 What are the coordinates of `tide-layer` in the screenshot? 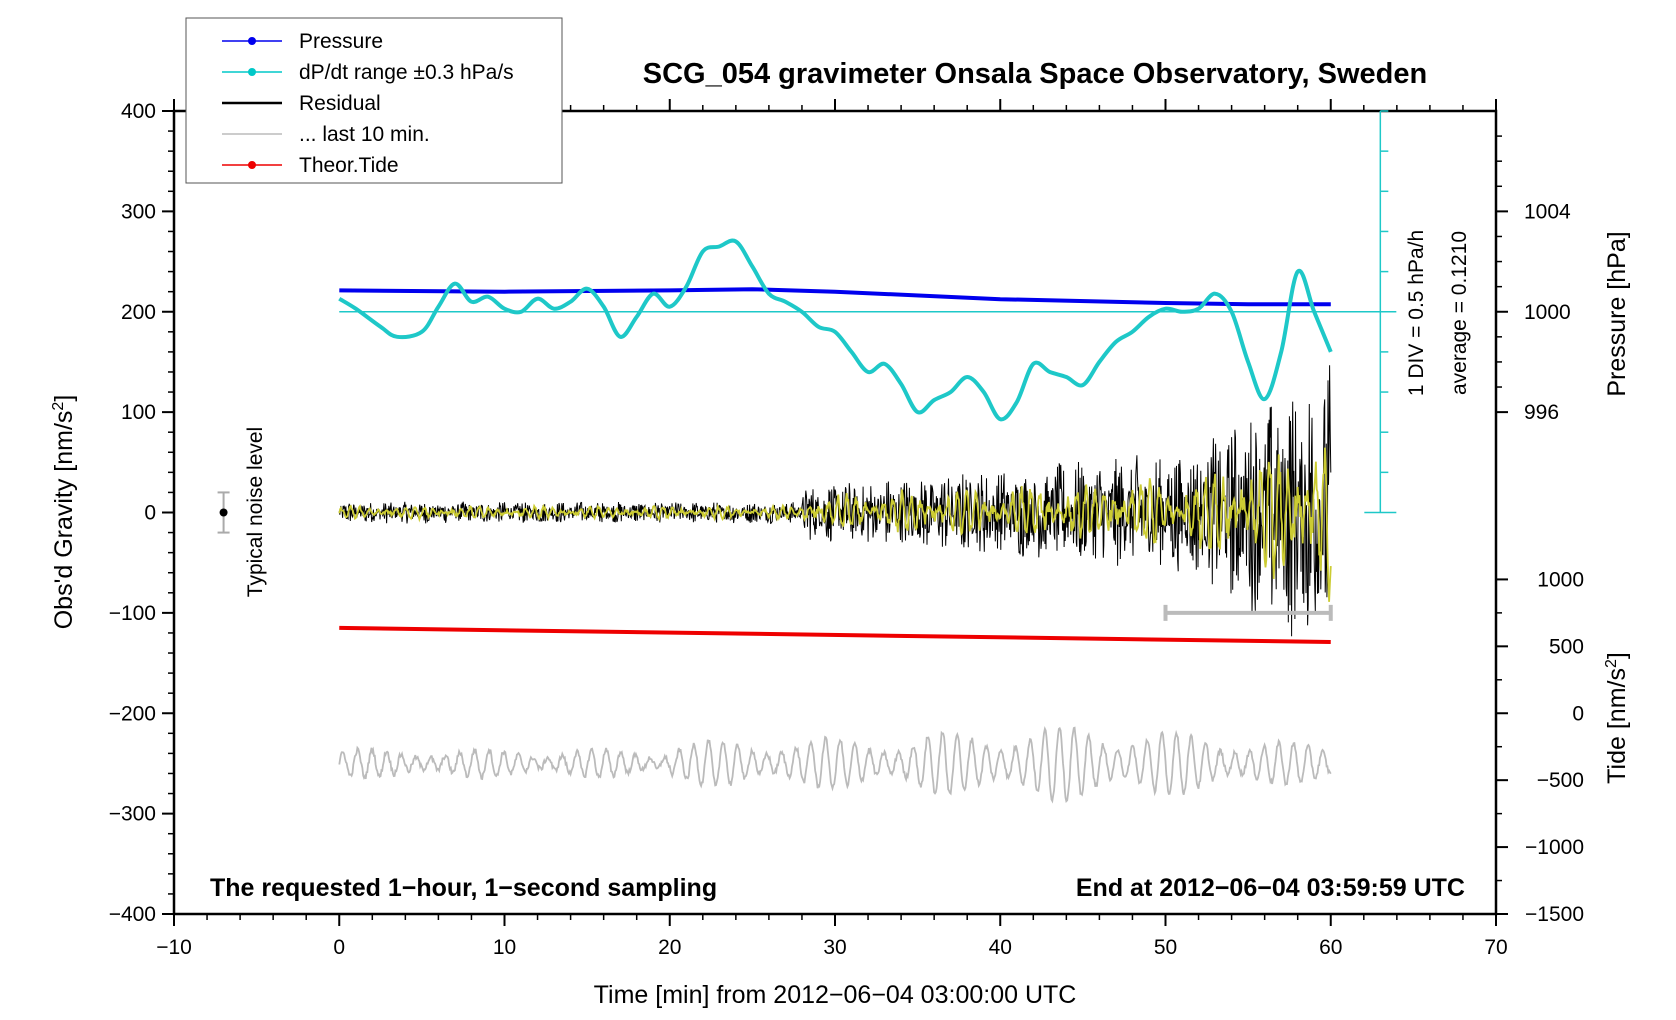 It's located at (835, 634).